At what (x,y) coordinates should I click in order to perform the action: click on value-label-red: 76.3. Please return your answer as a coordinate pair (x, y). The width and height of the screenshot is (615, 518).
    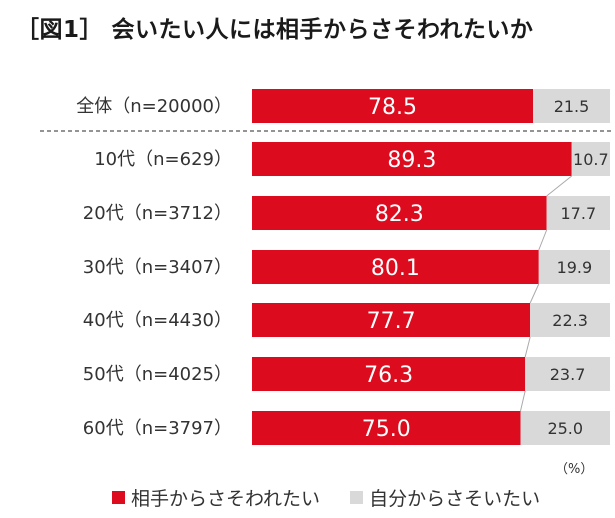
    Looking at the image, I should click on (388, 375).